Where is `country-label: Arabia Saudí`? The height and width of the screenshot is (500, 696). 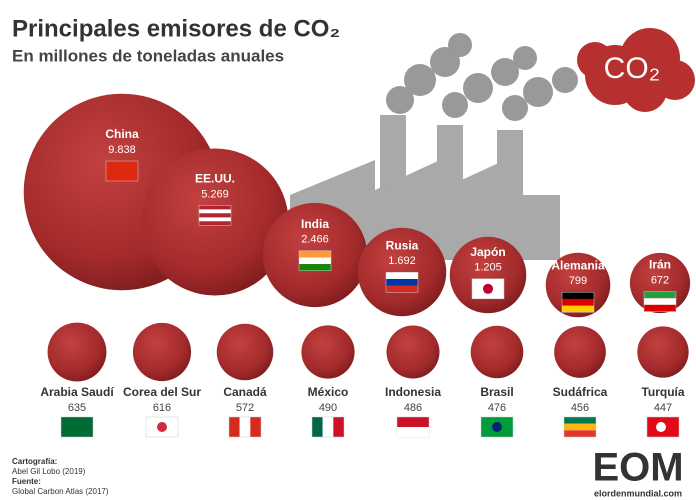
country-label: Arabia Saudí is located at coordinates (77, 392).